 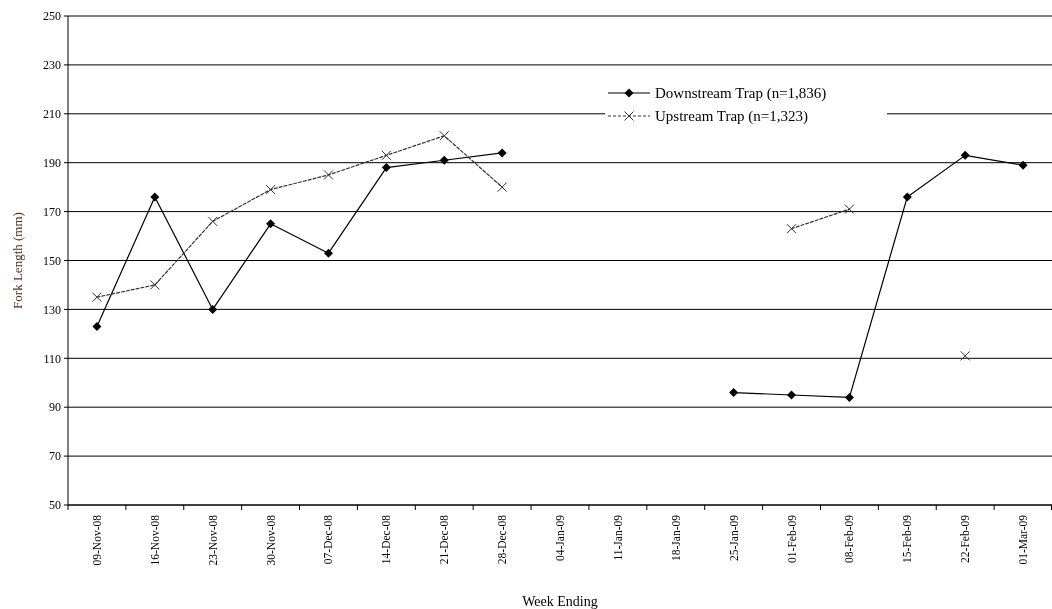 What do you see at coordinates (52, 358) in the screenshot?
I see `y-tick-label: 110` at bounding box center [52, 358].